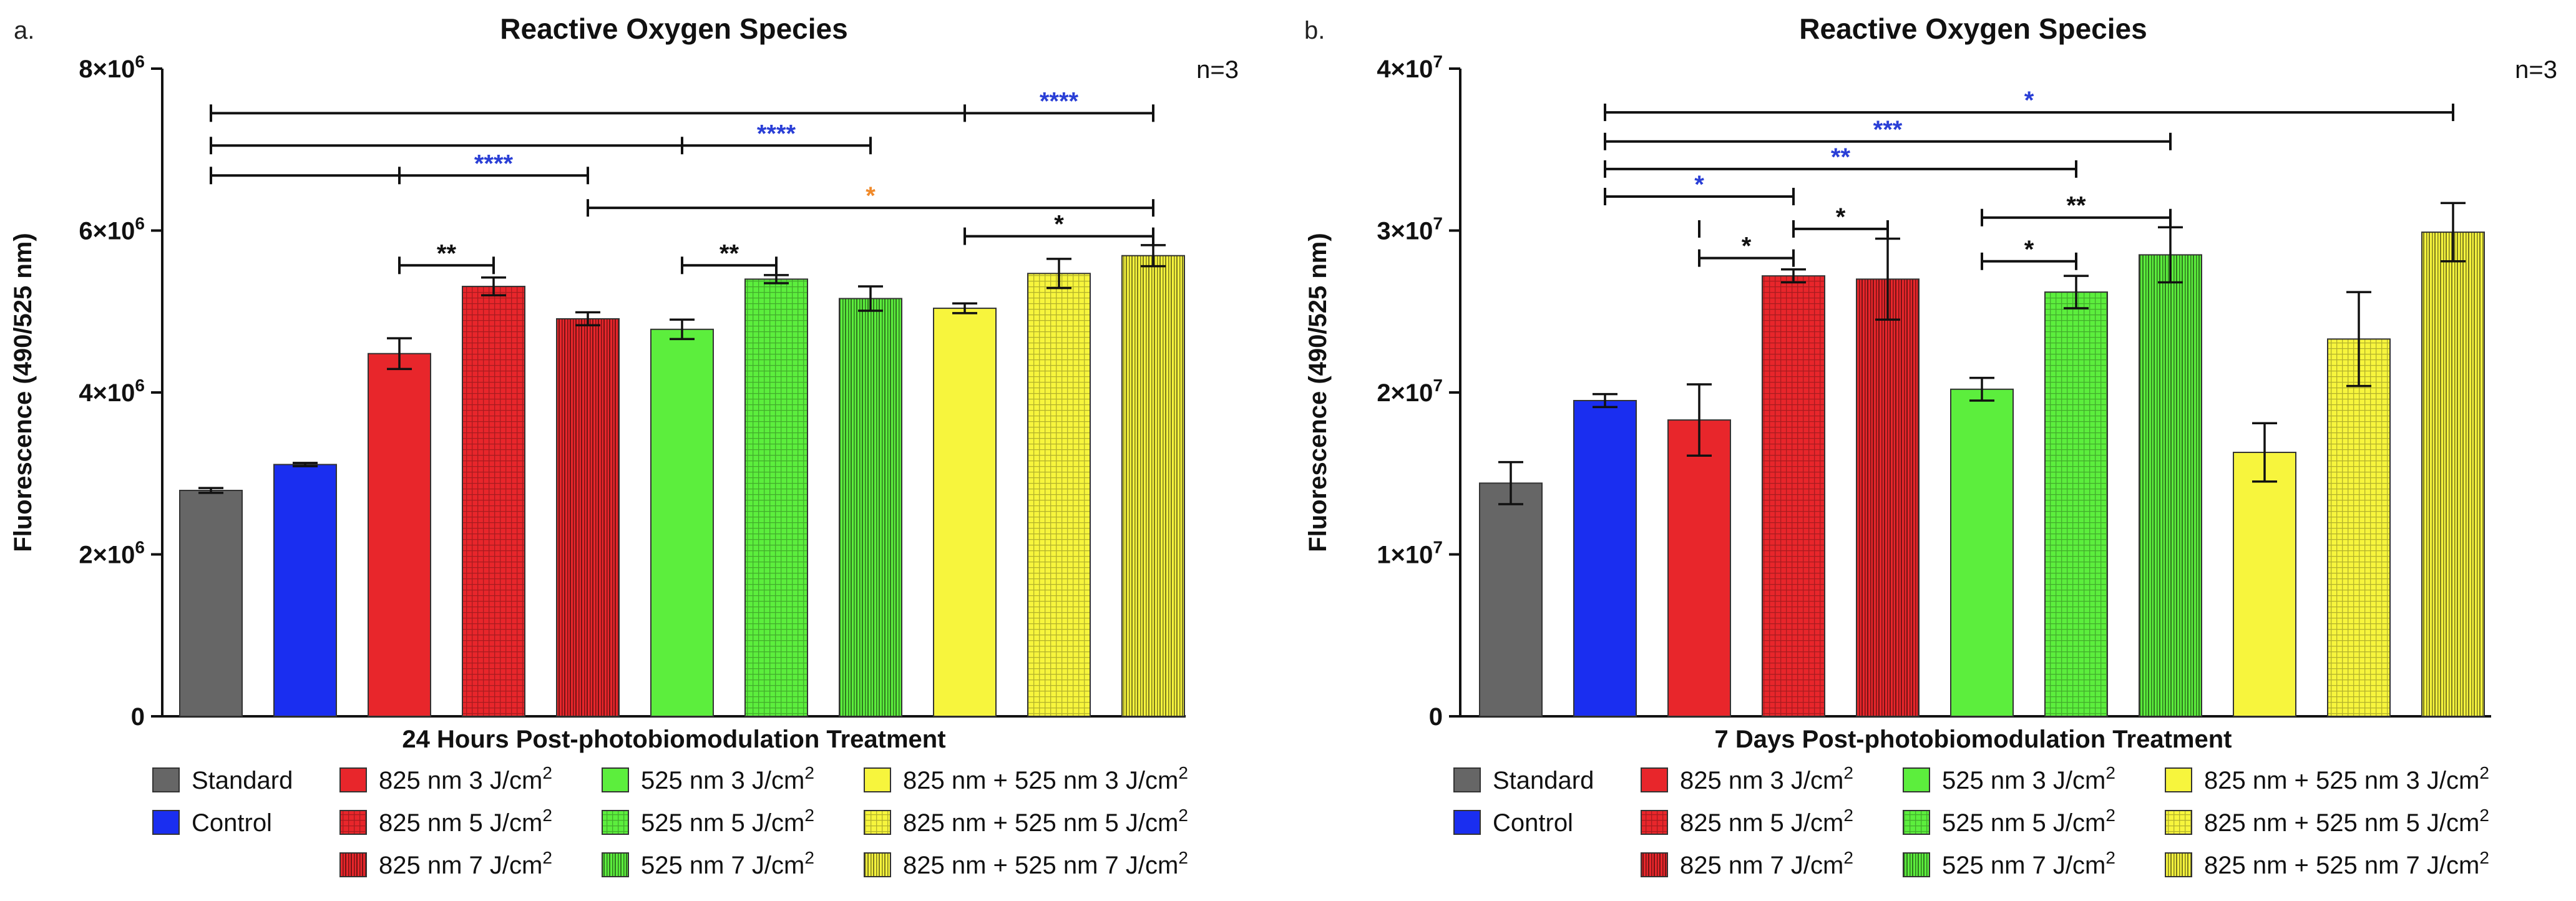 This screenshot has width=2576, height=901. I want to click on y-tick-label: 0, so click(138, 717).